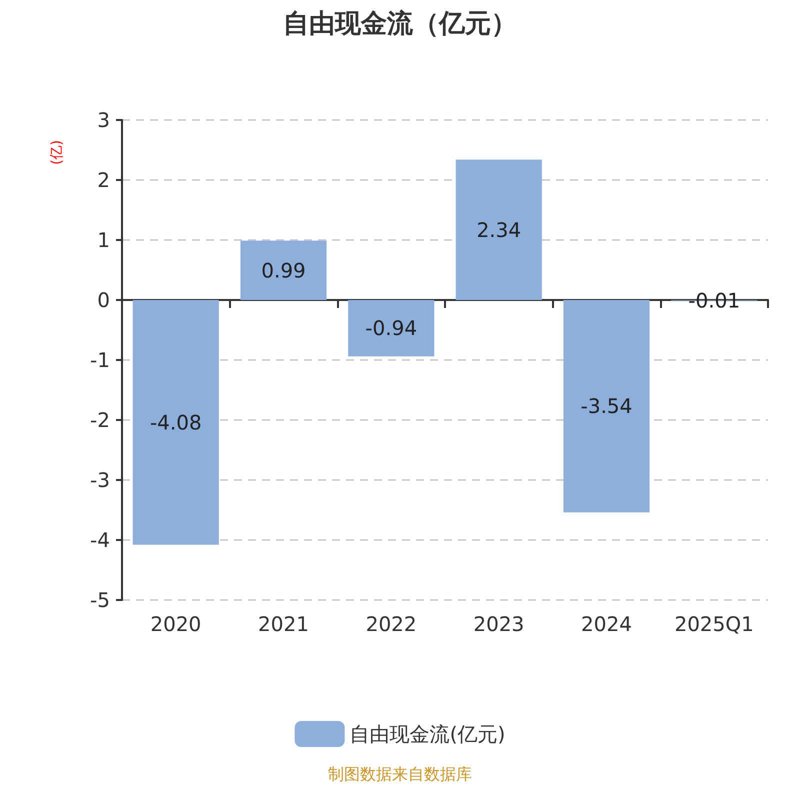 The image size is (800, 800). I want to click on data-label: 2.34, so click(499, 230).